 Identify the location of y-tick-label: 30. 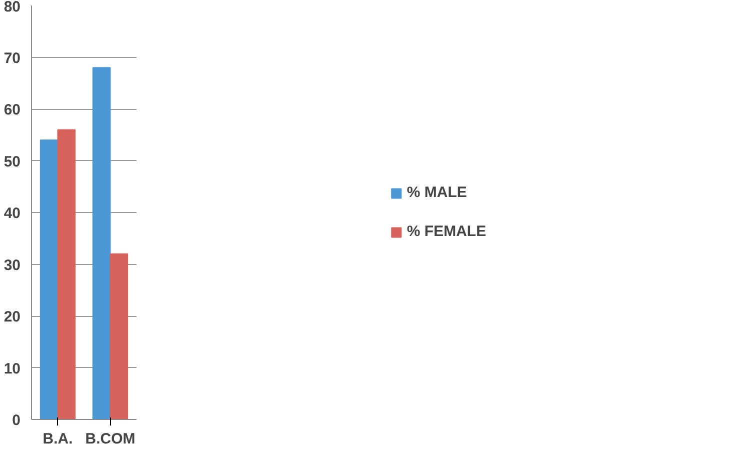
(12, 265).